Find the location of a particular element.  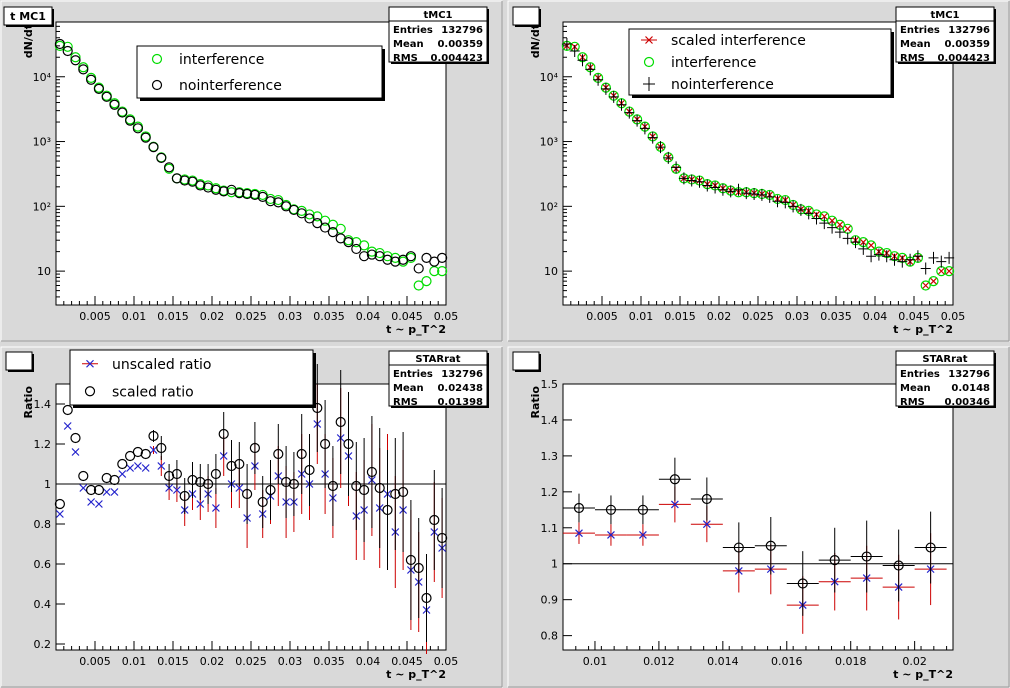

x-tick-label: 0.016 is located at coordinates (787, 661).